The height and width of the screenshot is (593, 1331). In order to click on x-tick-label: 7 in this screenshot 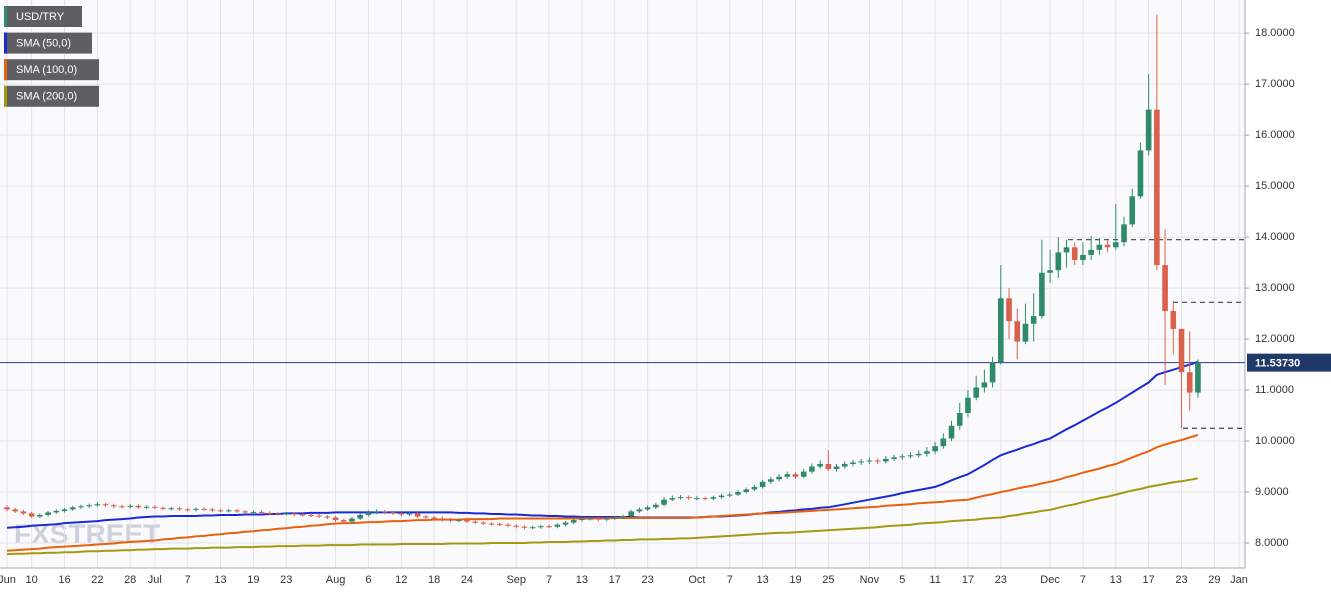, I will do `click(188, 580)`.